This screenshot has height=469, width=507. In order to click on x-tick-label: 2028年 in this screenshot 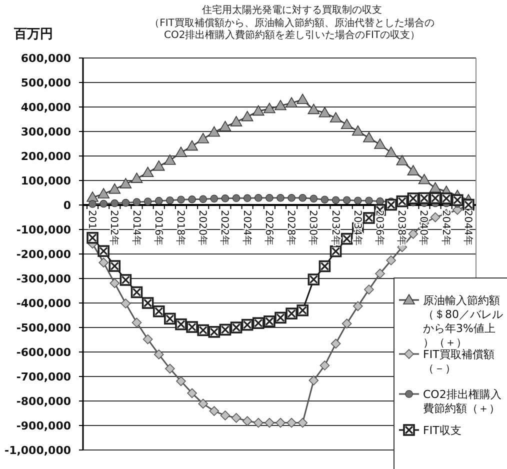, I will do `click(291, 228)`.